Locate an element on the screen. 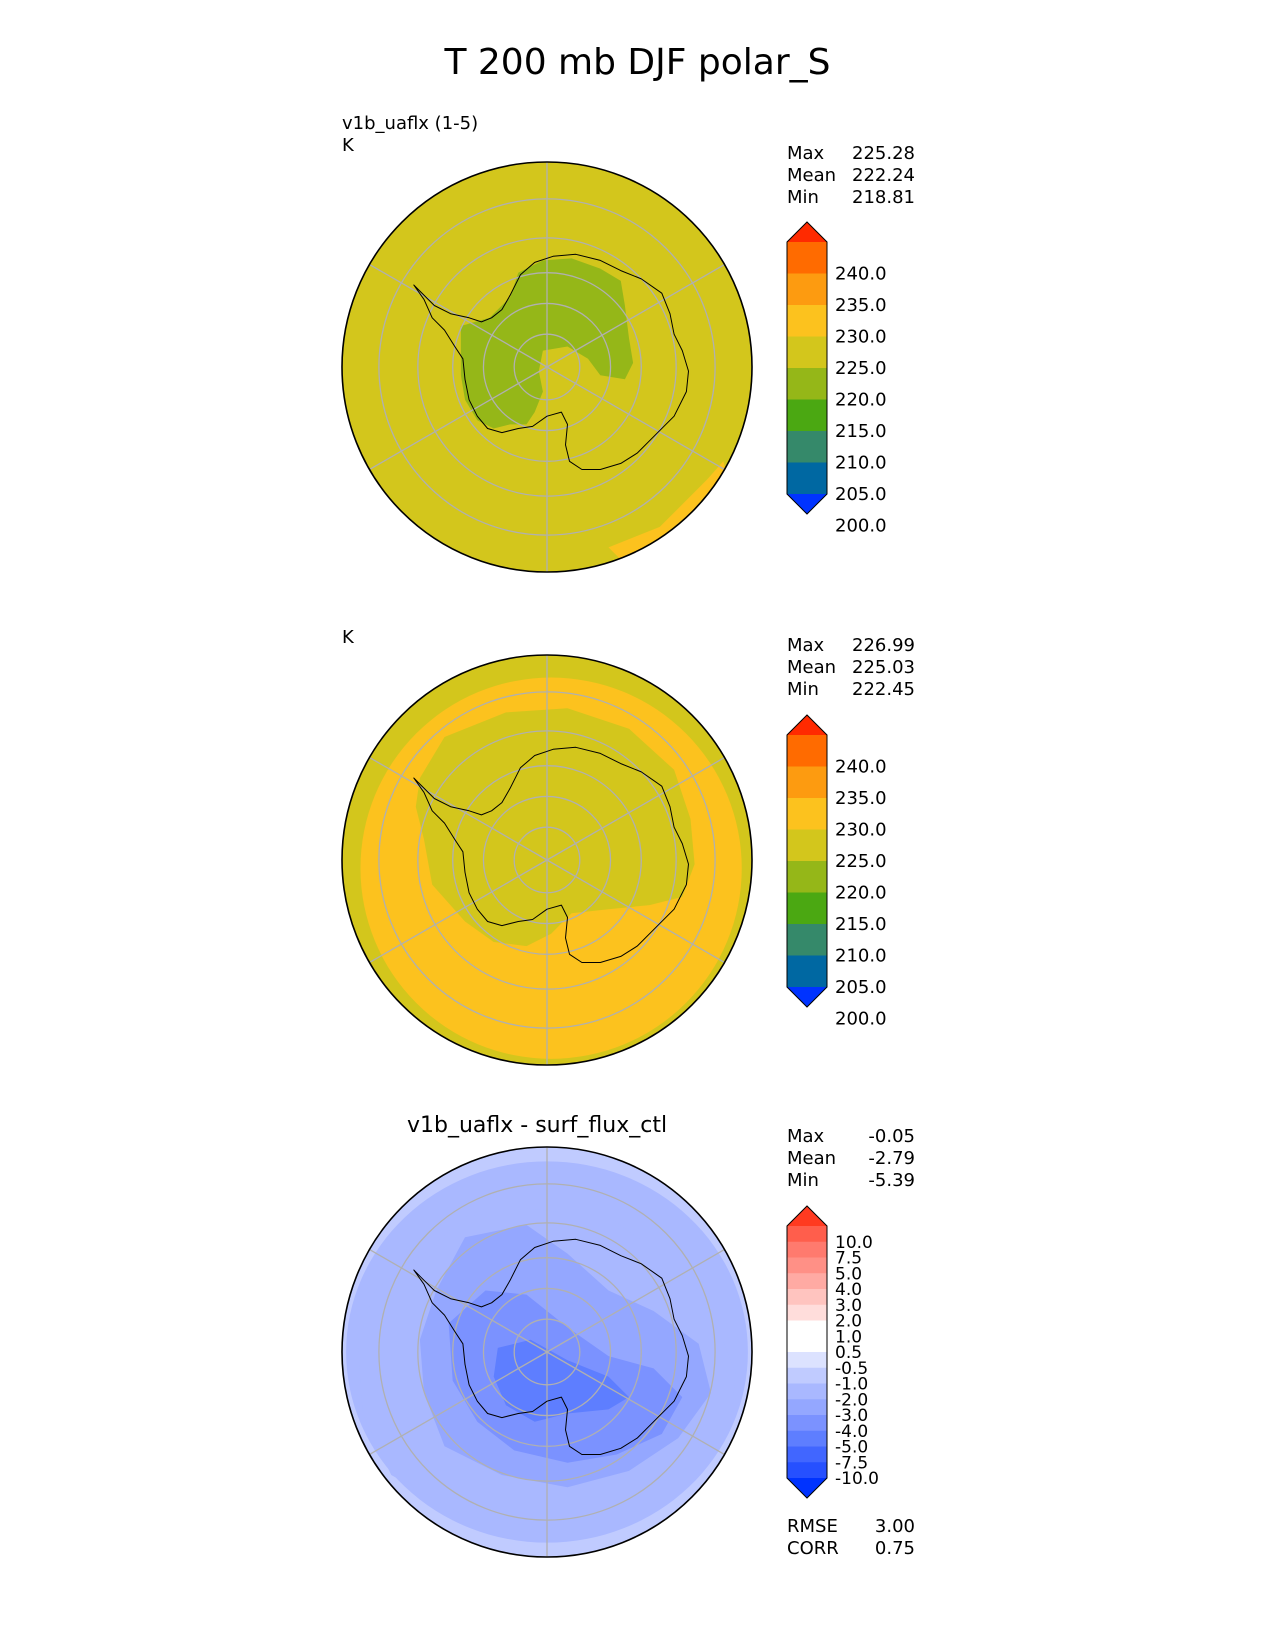  stat-value: 0.75 is located at coordinates (894, 1548).